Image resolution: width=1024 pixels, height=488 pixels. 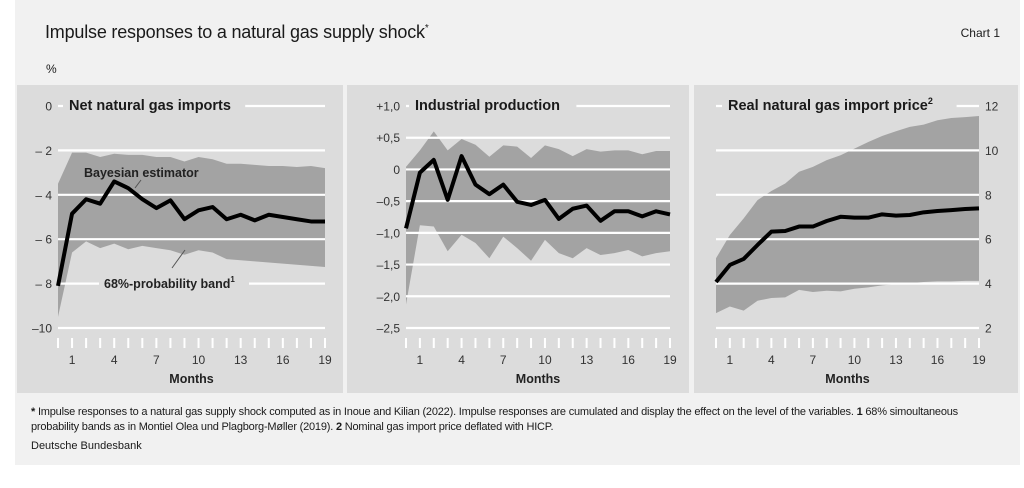 I want to click on panel-title-text: Industrial production, so click(x=487, y=106).